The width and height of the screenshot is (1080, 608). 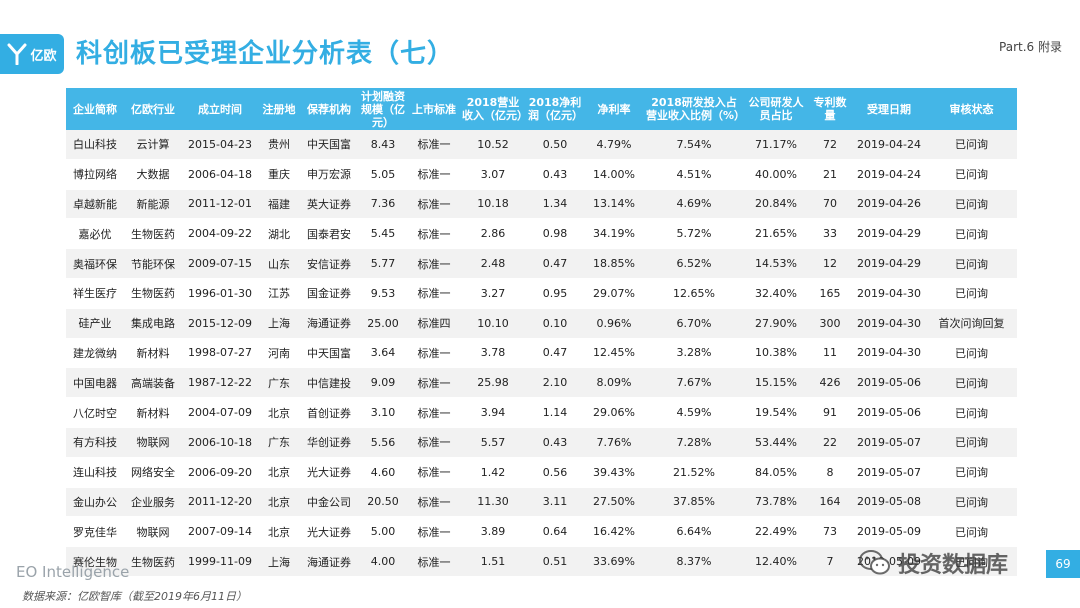 I want to click on table-cell: 金山办公, so click(x=95, y=502).